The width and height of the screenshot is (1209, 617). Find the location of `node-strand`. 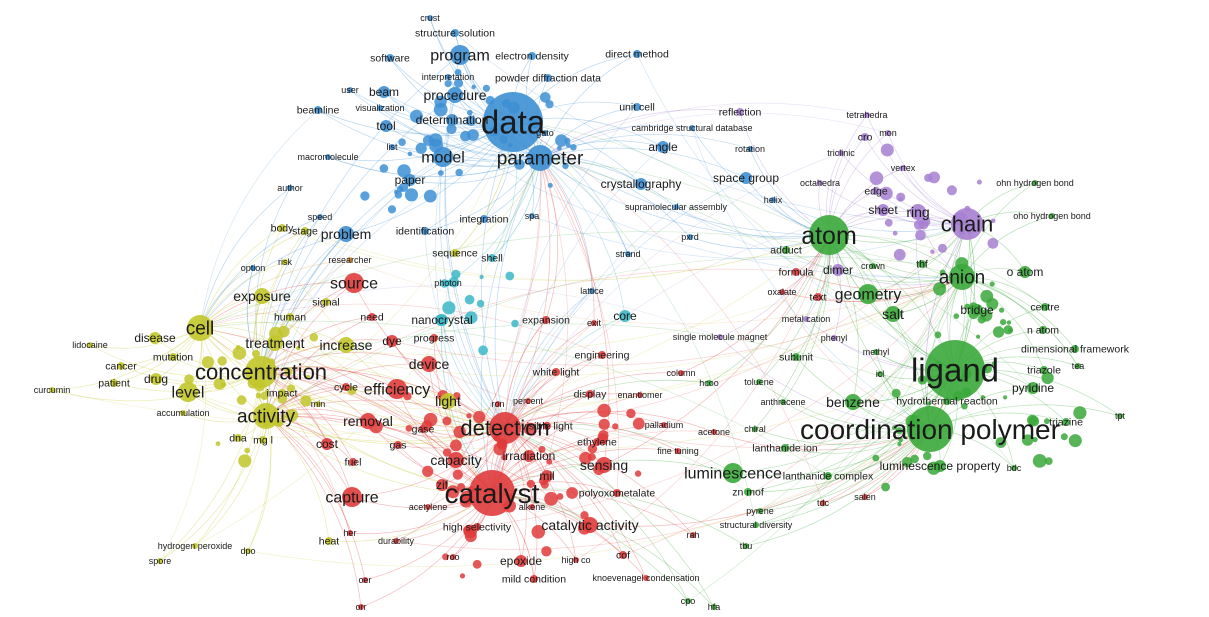

node-strand is located at coordinates (628, 254).